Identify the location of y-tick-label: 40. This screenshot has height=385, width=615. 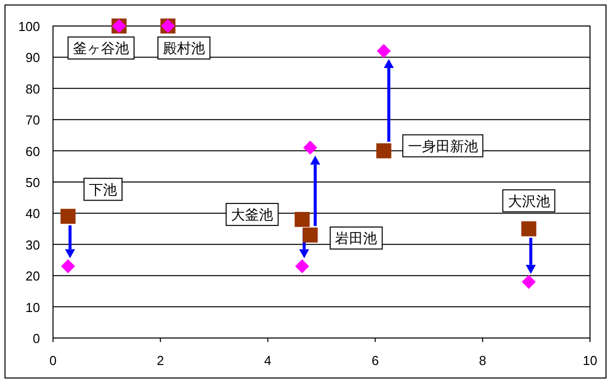
(33, 214).